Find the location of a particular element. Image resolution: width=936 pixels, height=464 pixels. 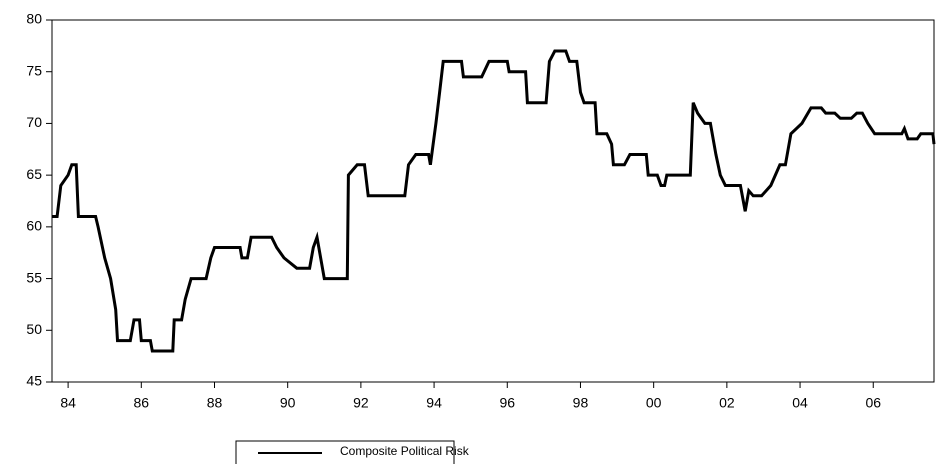

x-tick-label: 02 is located at coordinates (727, 403).